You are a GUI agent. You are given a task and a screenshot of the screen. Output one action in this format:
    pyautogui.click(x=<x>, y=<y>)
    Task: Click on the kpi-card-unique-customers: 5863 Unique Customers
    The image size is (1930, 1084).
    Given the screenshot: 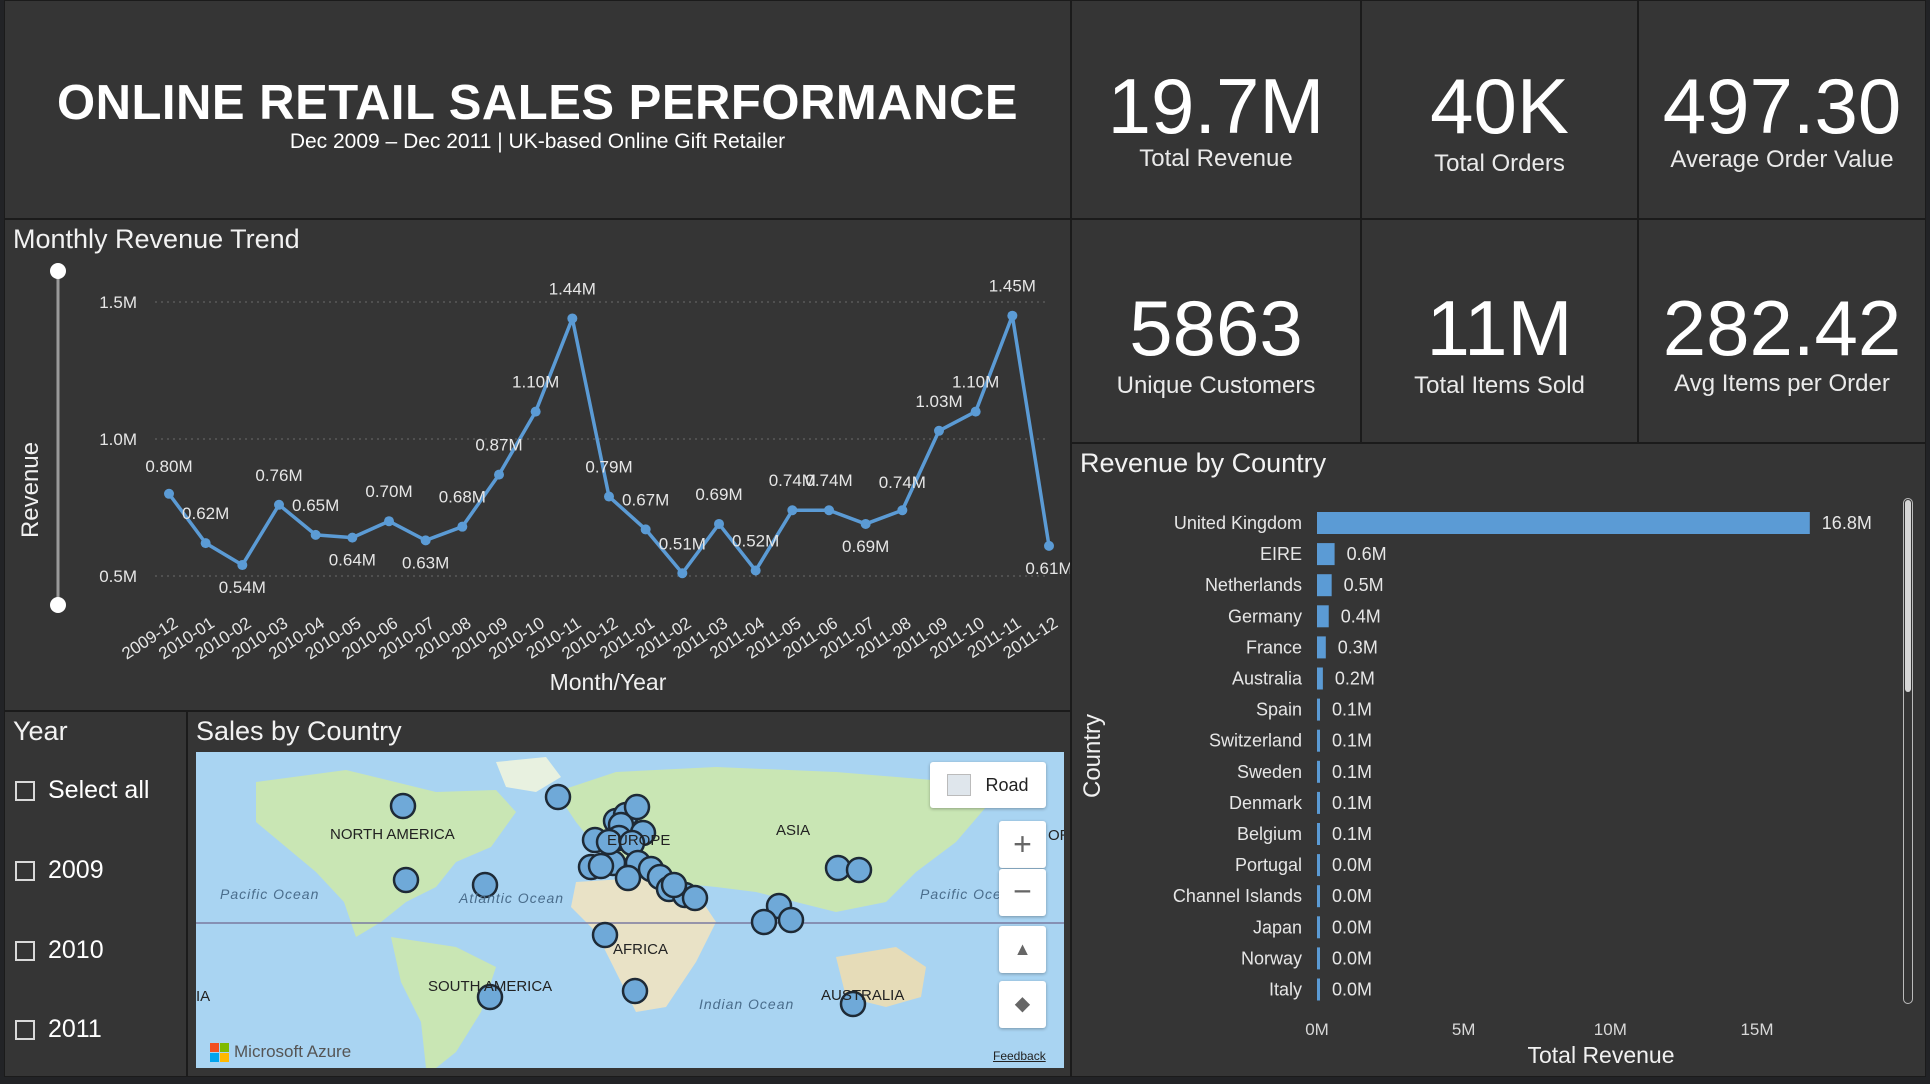 What is the action you would take?
    pyautogui.click(x=1216, y=331)
    